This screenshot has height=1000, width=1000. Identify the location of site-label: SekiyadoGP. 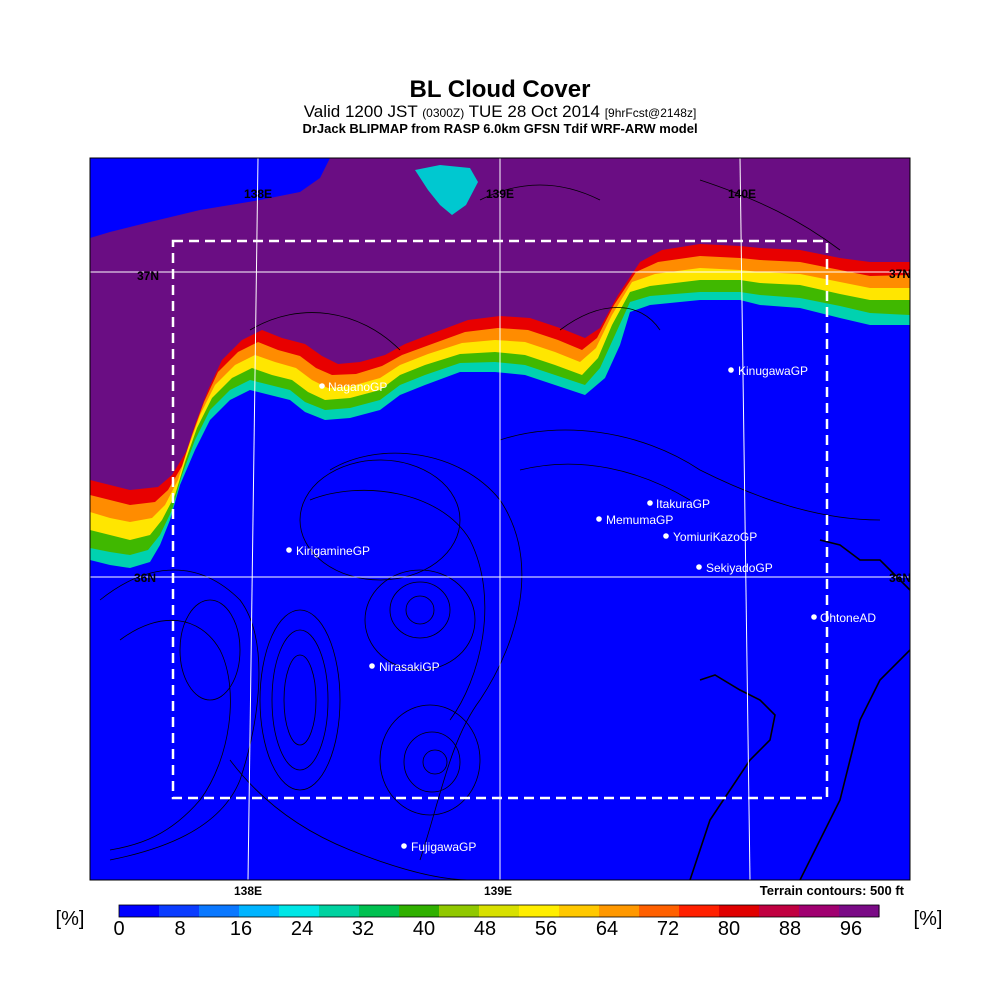
(739, 568).